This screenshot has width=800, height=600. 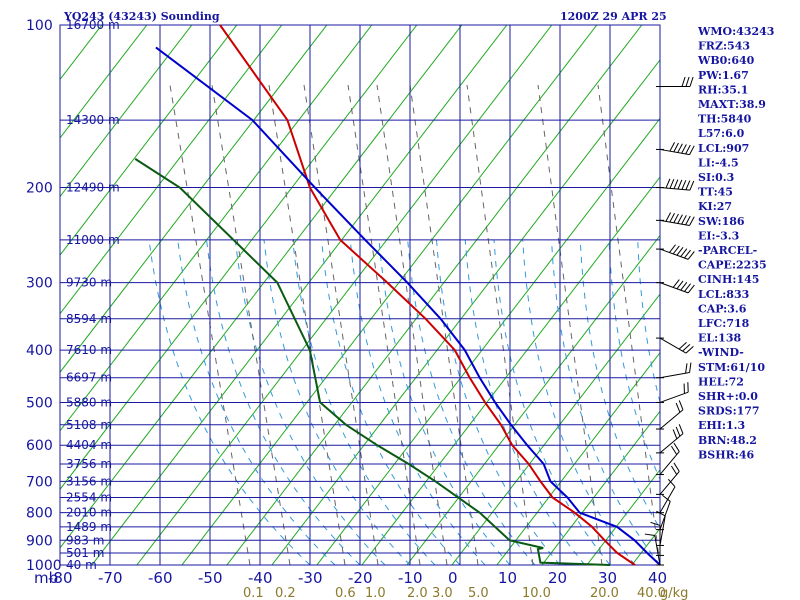 I want to click on temperature-tick-label: 0, so click(x=453, y=578).